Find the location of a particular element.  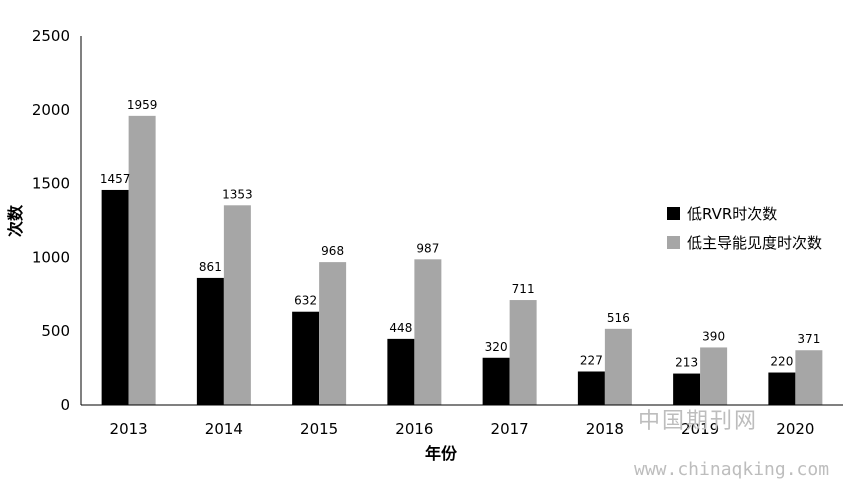

data-label: 1353 is located at coordinates (237, 194).